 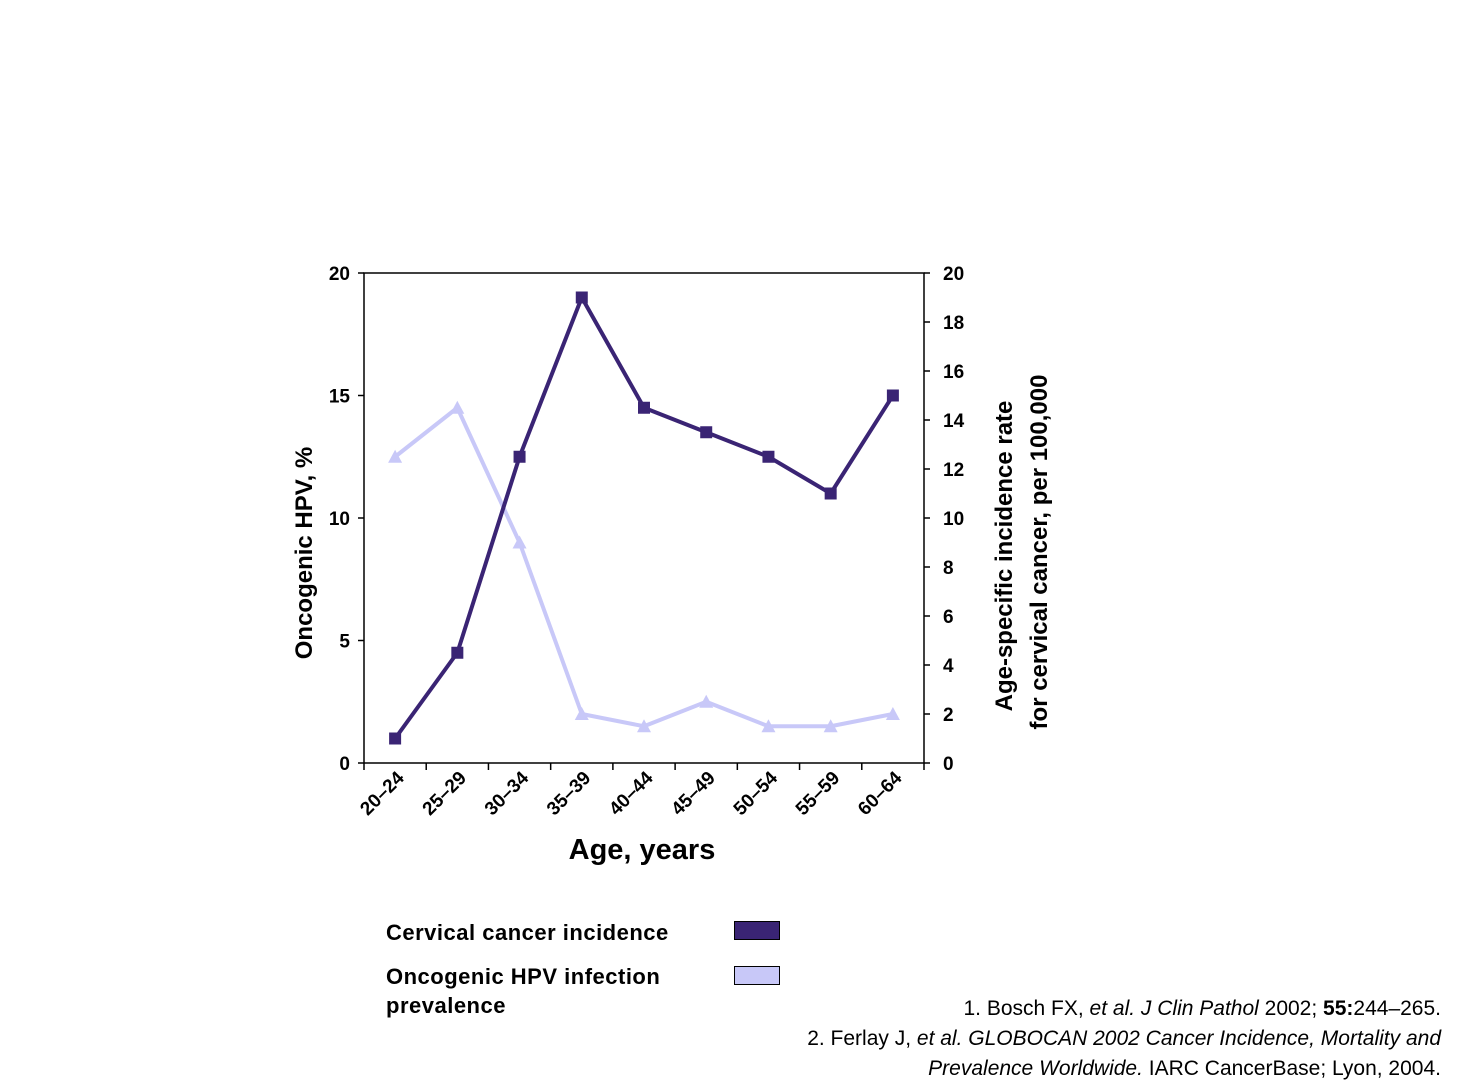 I want to click on legend-label-cervical-cancer: Cervical cancer incidence, so click(x=527, y=932).